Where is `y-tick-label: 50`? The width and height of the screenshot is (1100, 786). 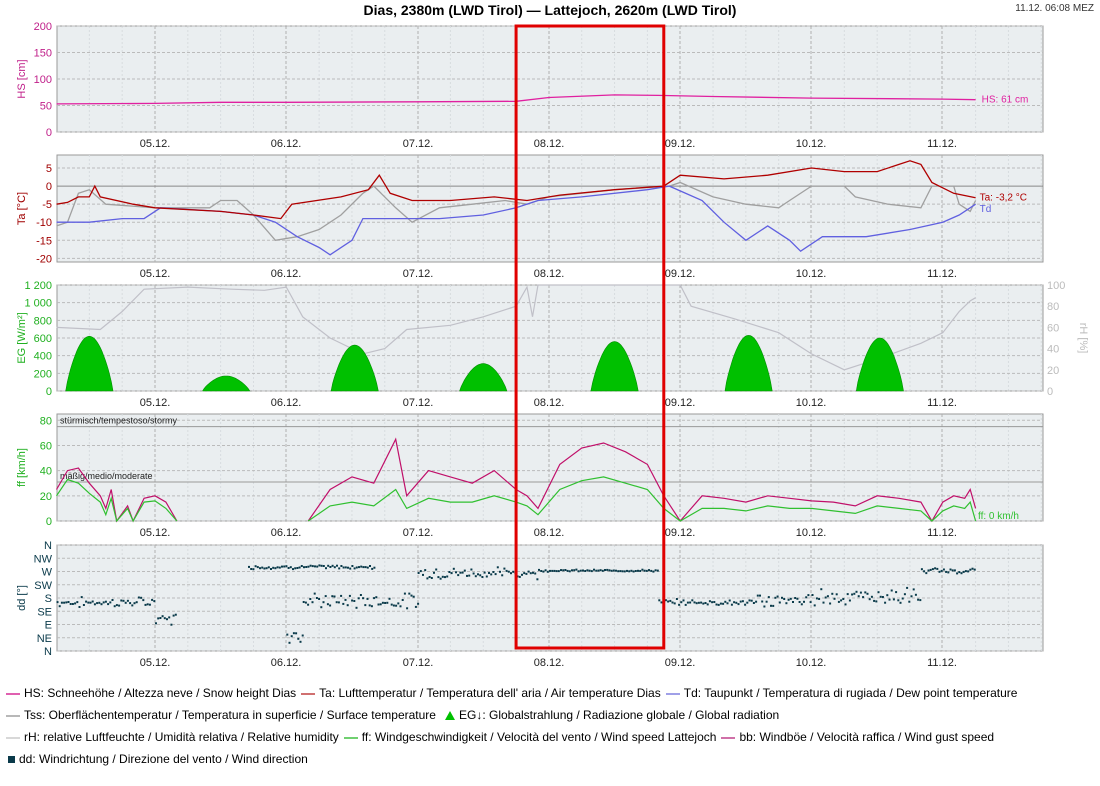
y-tick-label: 50 is located at coordinates (46, 107).